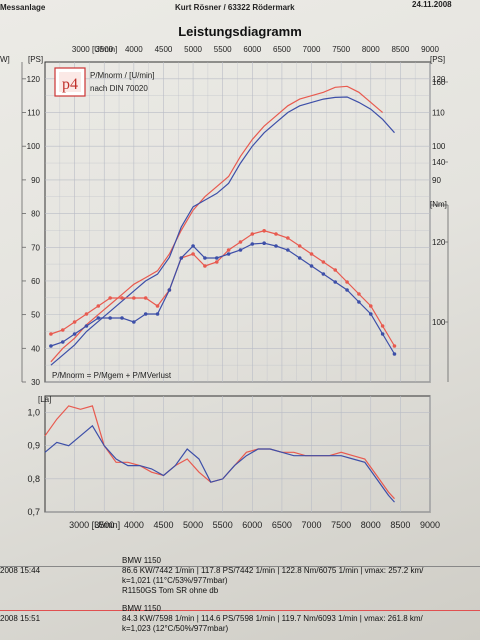  What do you see at coordinates (163, 525) in the screenshot?
I see `x-tick-label-bottom: 4500` at bounding box center [163, 525].